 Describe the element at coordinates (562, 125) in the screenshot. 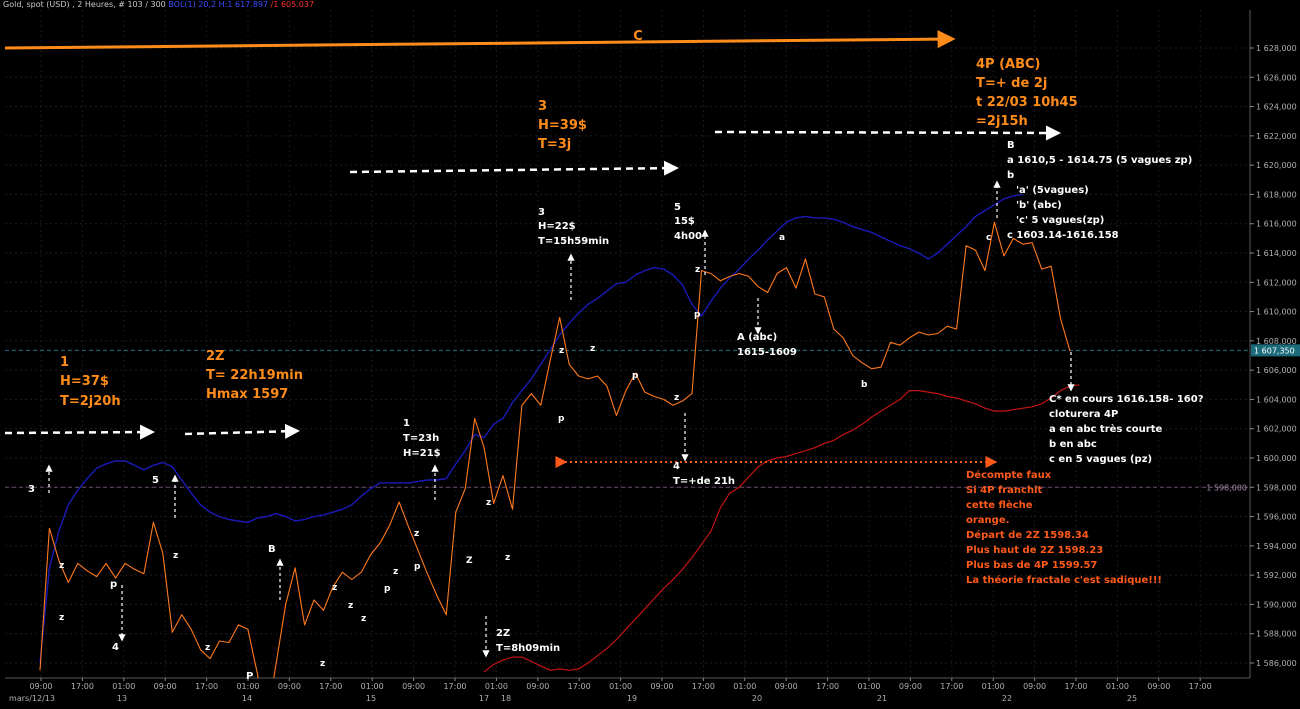

I see `wave3-height: H=39$` at that location.